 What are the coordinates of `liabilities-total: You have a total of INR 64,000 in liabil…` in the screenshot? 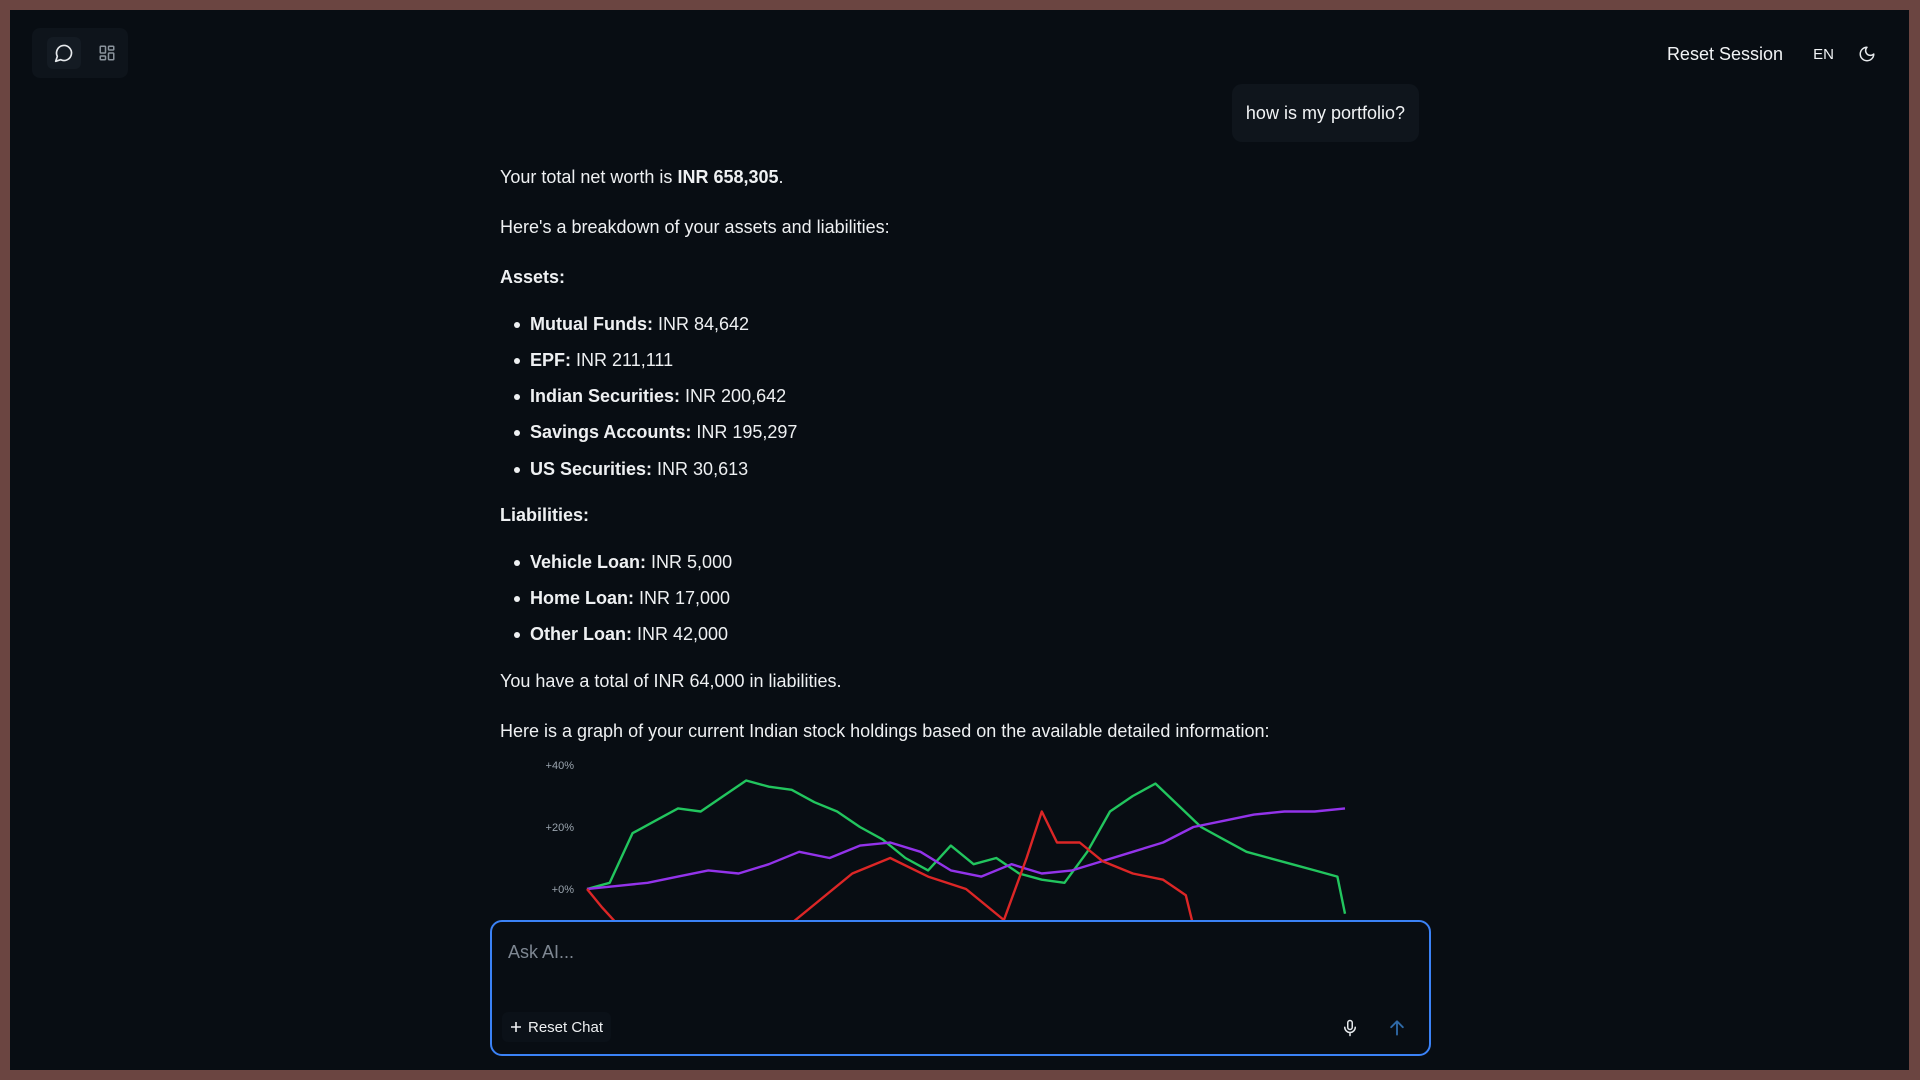 It's located at (671, 681).